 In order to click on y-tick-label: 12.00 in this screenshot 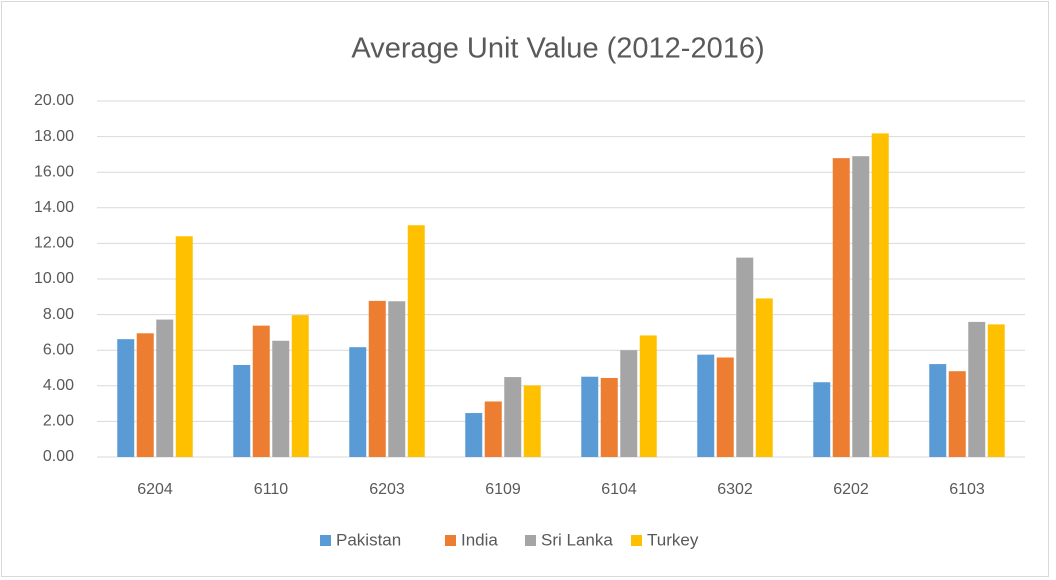, I will do `click(54, 243)`.